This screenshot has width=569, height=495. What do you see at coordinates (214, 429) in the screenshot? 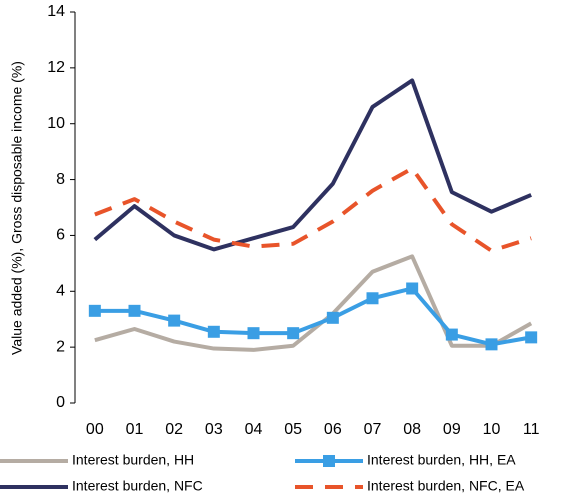
I see `x-tick-label: 03` at bounding box center [214, 429].